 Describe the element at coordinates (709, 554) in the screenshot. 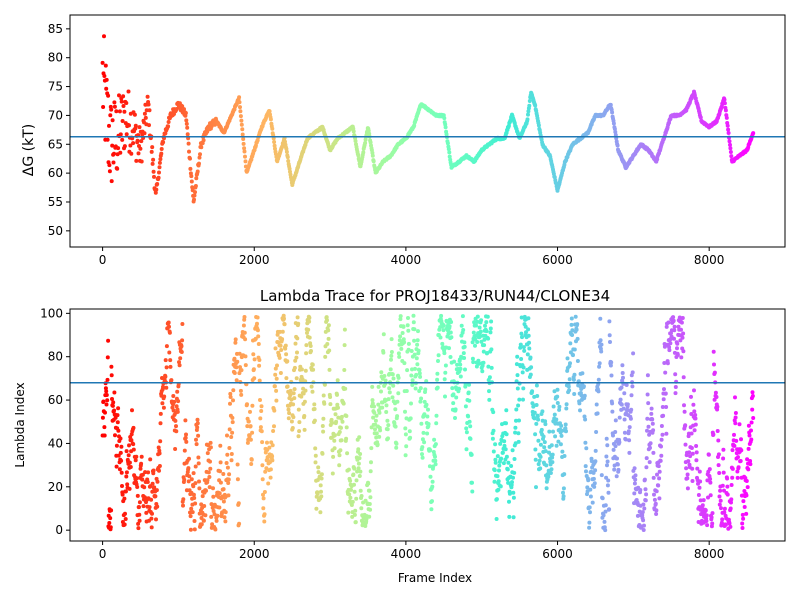

I see `x-tick-label: 8000` at that location.